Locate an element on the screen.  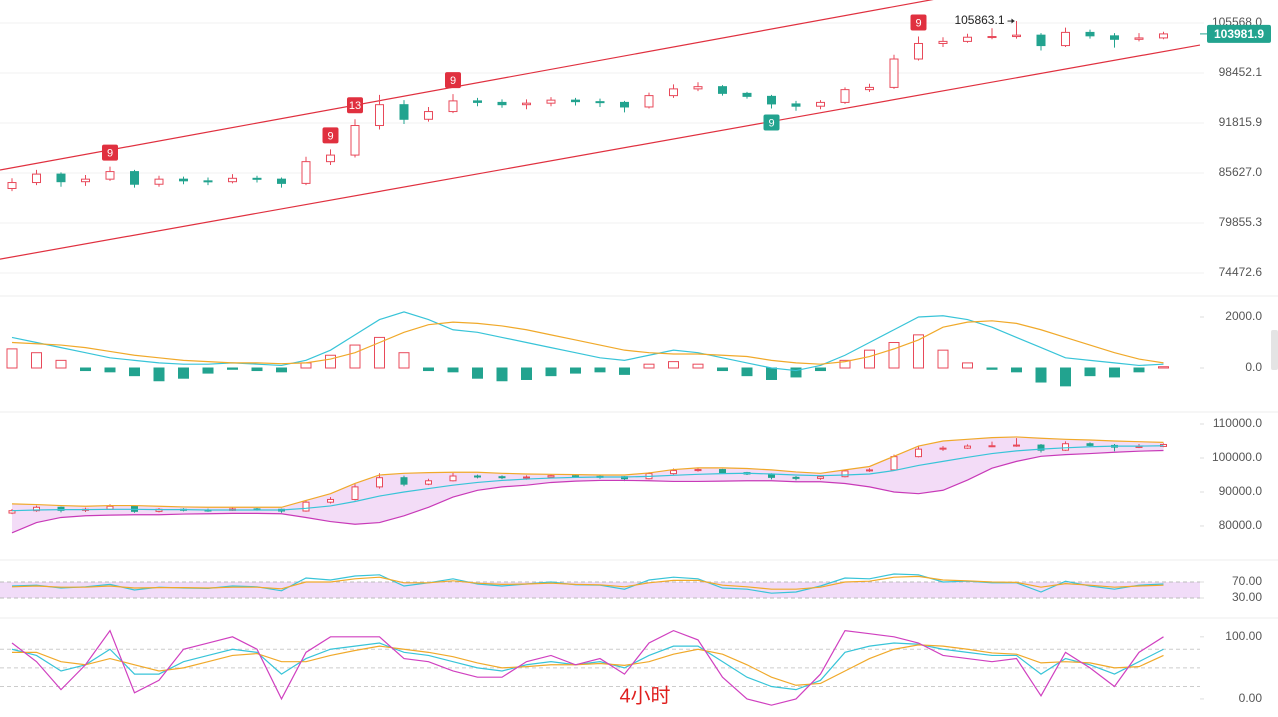
macd-line is located at coordinates (587, 342).